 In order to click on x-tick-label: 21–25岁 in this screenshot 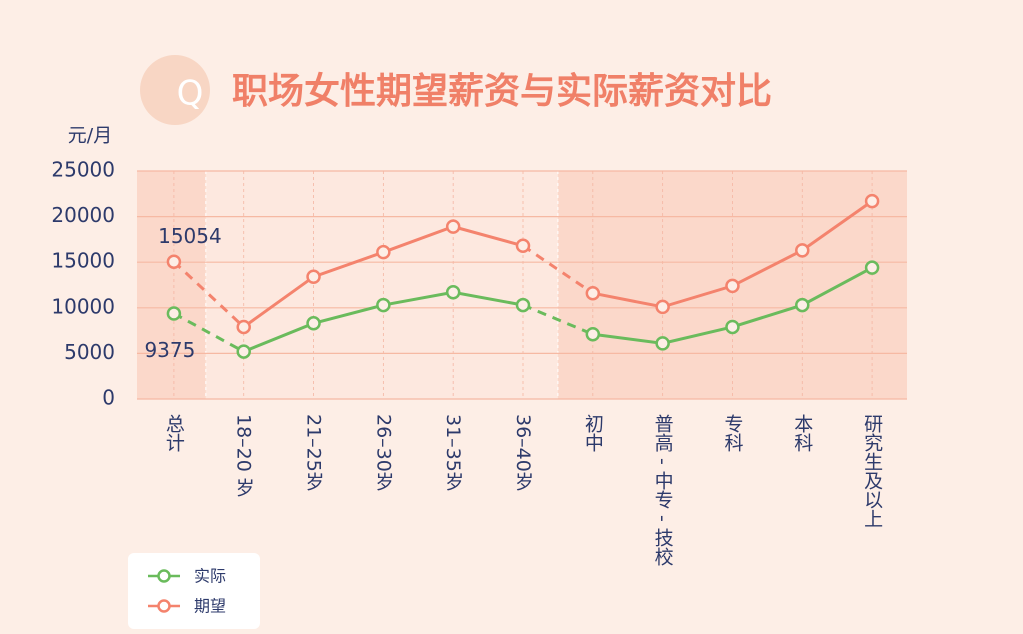, I will do `click(314, 452)`.